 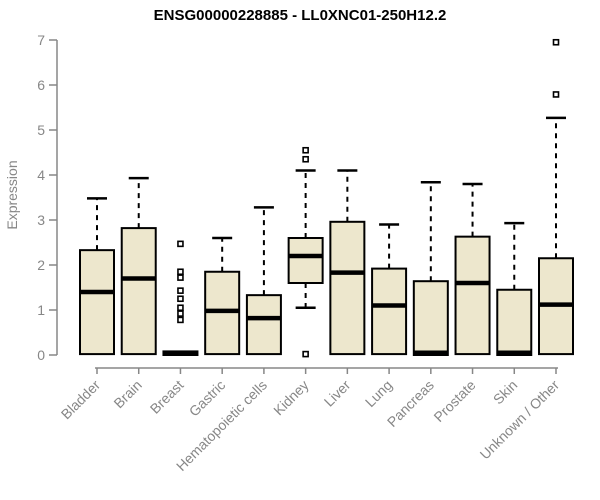 What do you see at coordinates (41, 85) in the screenshot?
I see `y-axis-tick-label: 6` at bounding box center [41, 85].